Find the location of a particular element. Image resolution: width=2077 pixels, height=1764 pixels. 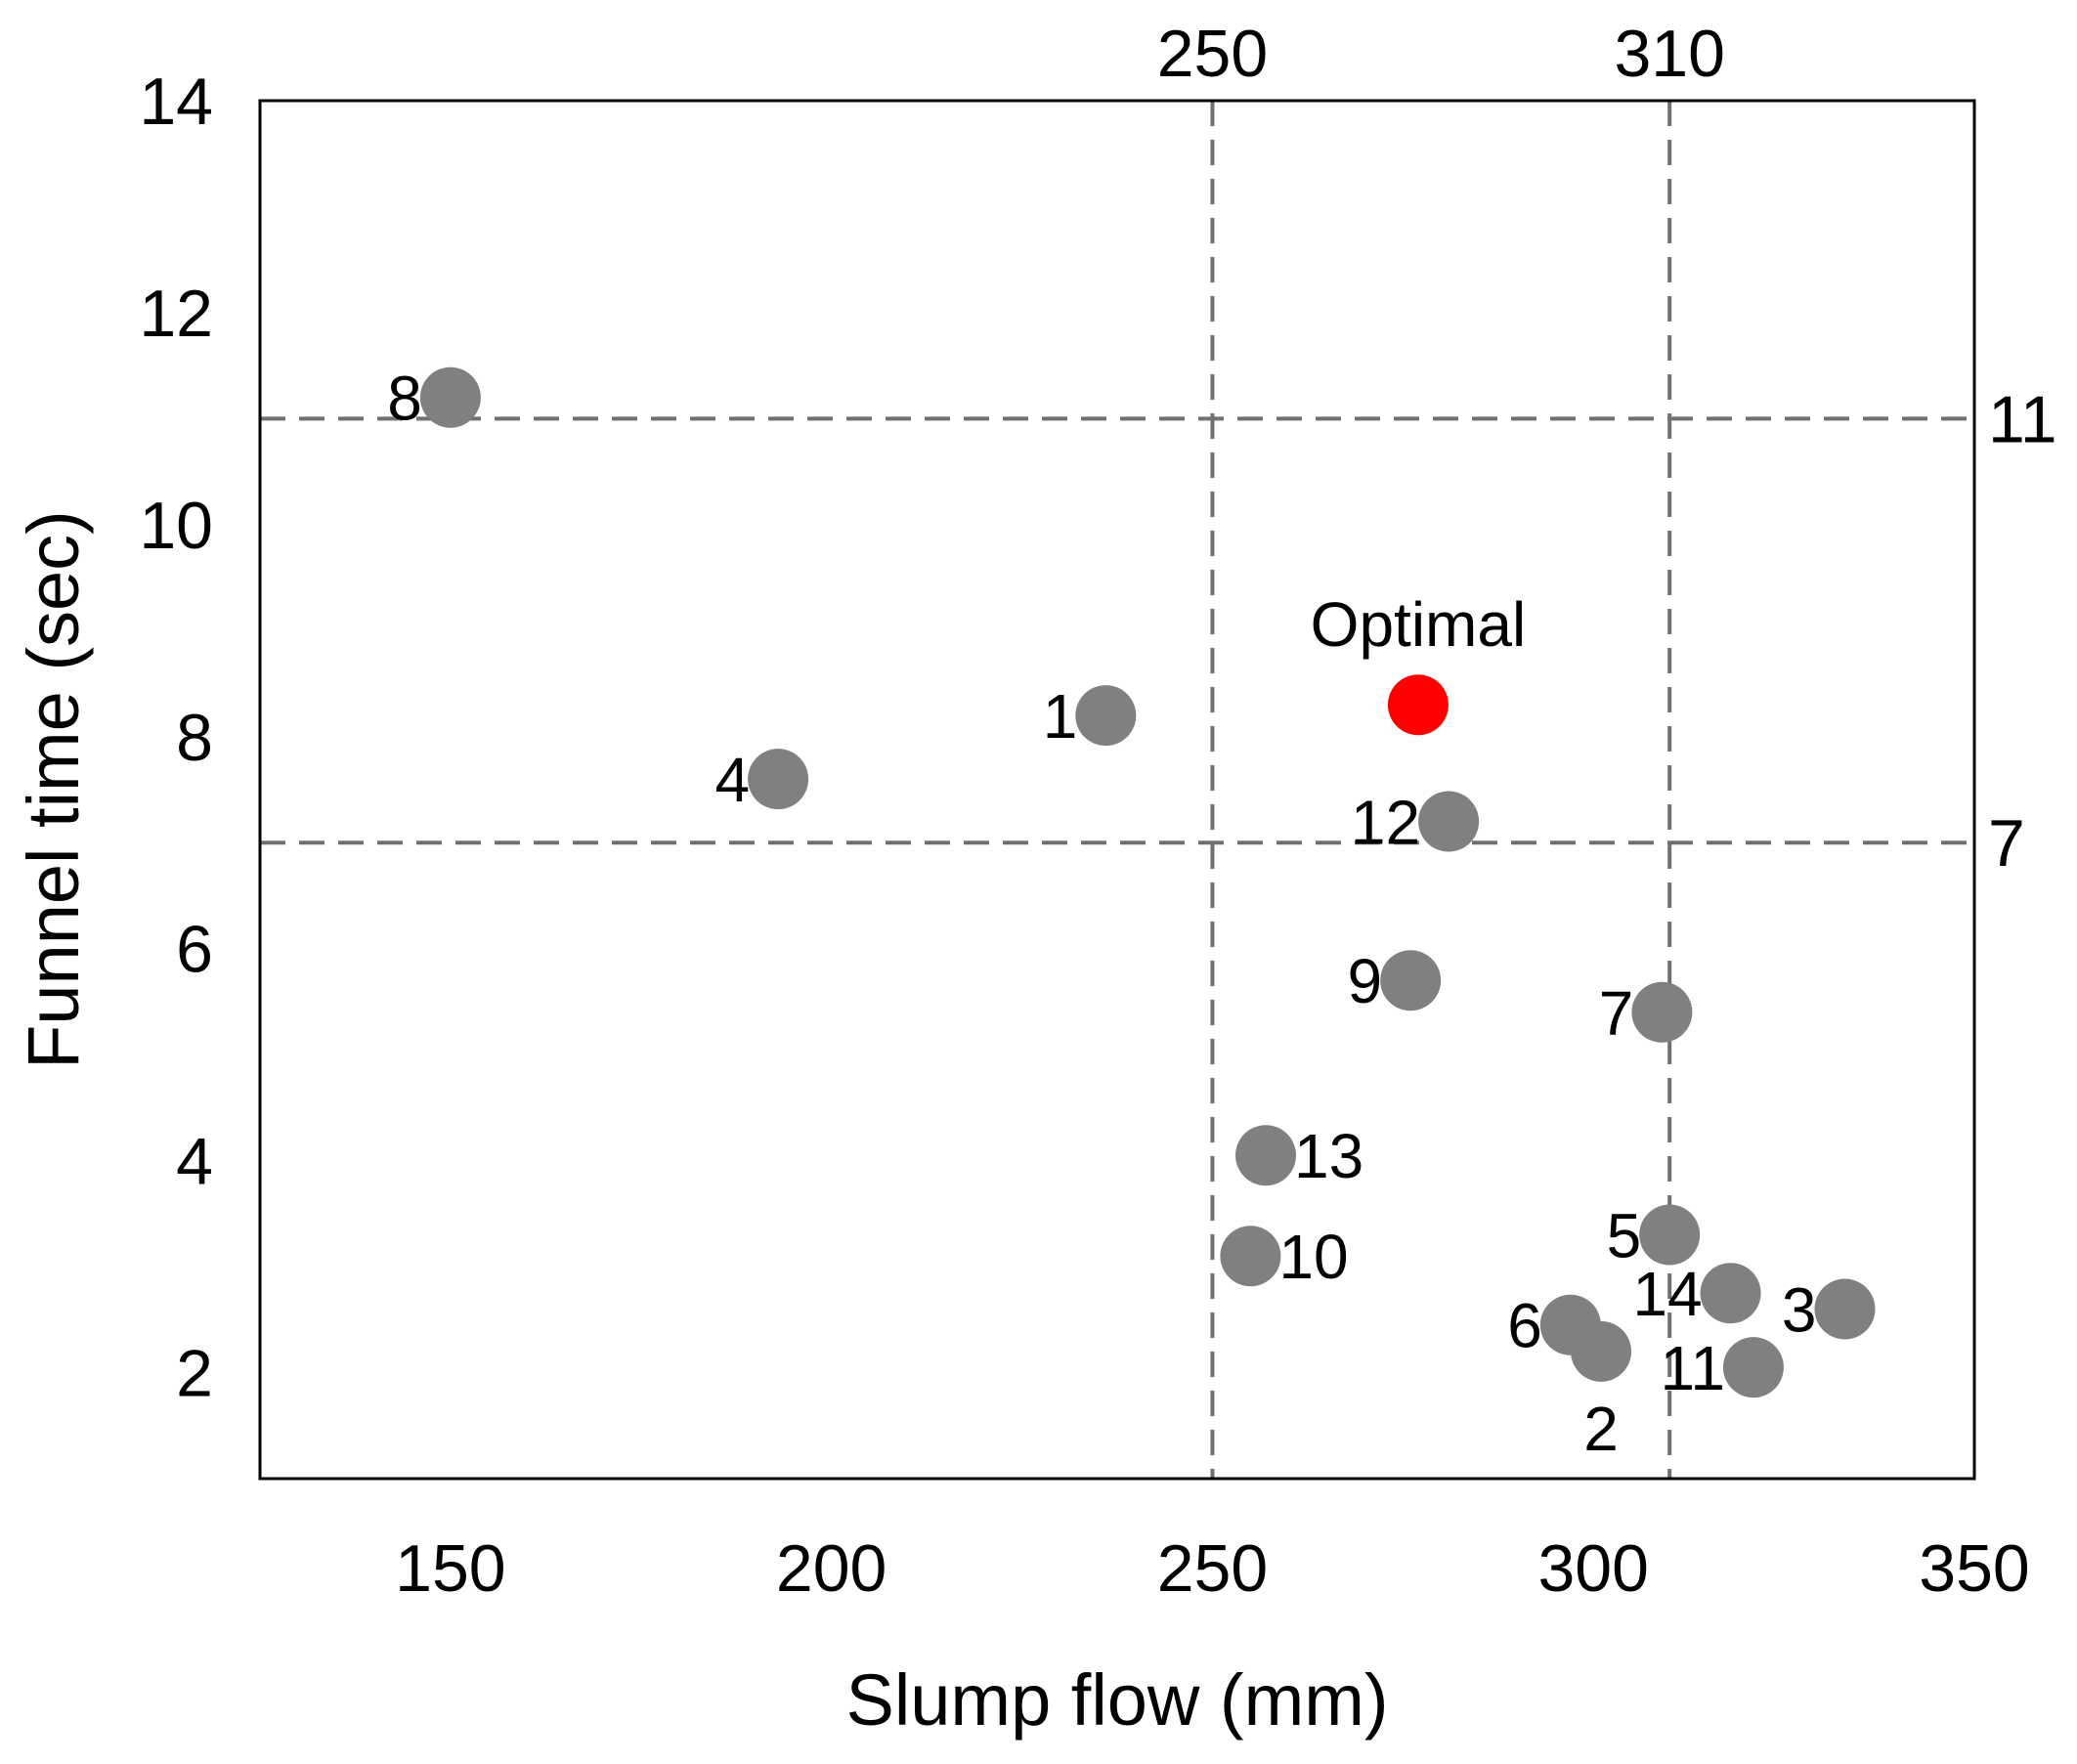

y-tick-8: 8 is located at coordinates (194, 738).